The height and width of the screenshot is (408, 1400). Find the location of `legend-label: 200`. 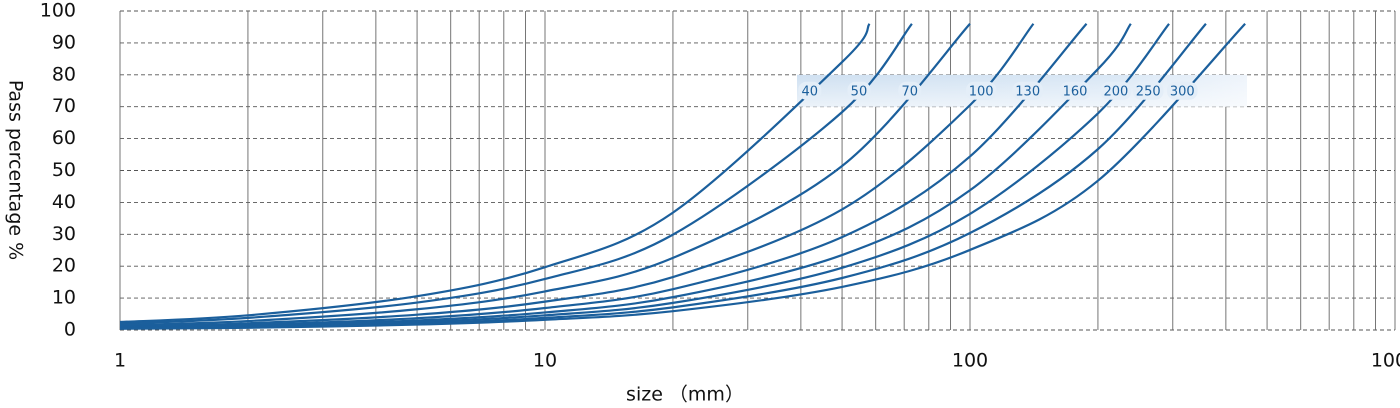

legend-label: 200 is located at coordinates (1115, 91).